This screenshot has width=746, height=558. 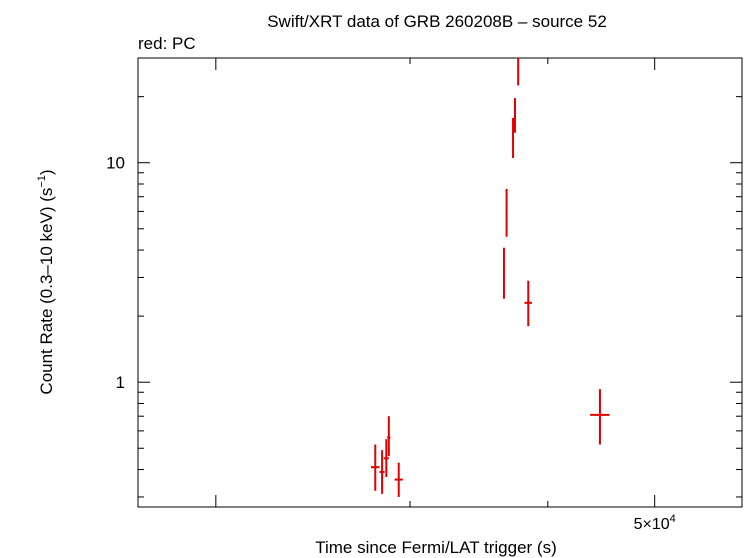 I want to click on x-tick-labels: 5×10⁴, so click(x=655, y=523).